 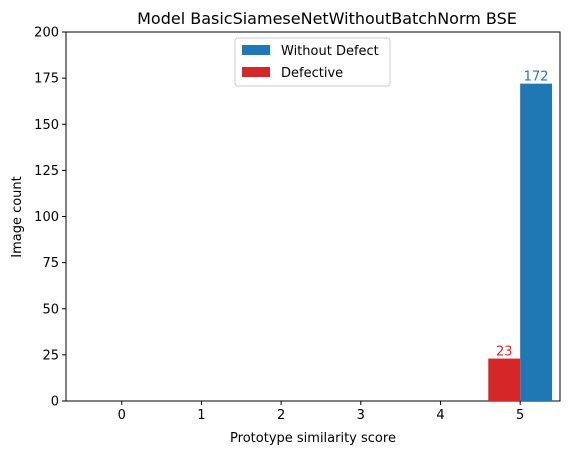 I want to click on legend-label-defective: Defective, so click(x=312, y=73).